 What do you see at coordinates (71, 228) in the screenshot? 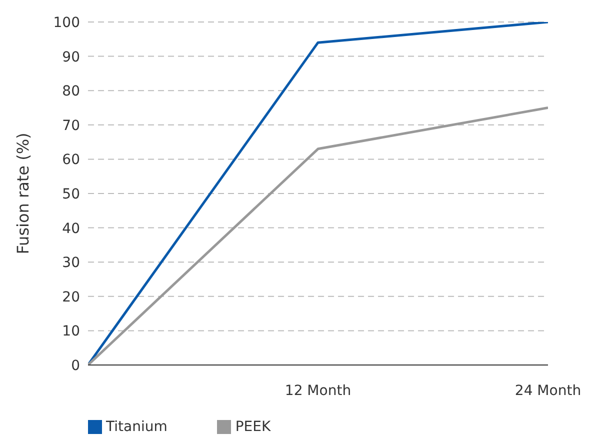
I see `y-tick-label: 40` at bounding box center [71, 228].